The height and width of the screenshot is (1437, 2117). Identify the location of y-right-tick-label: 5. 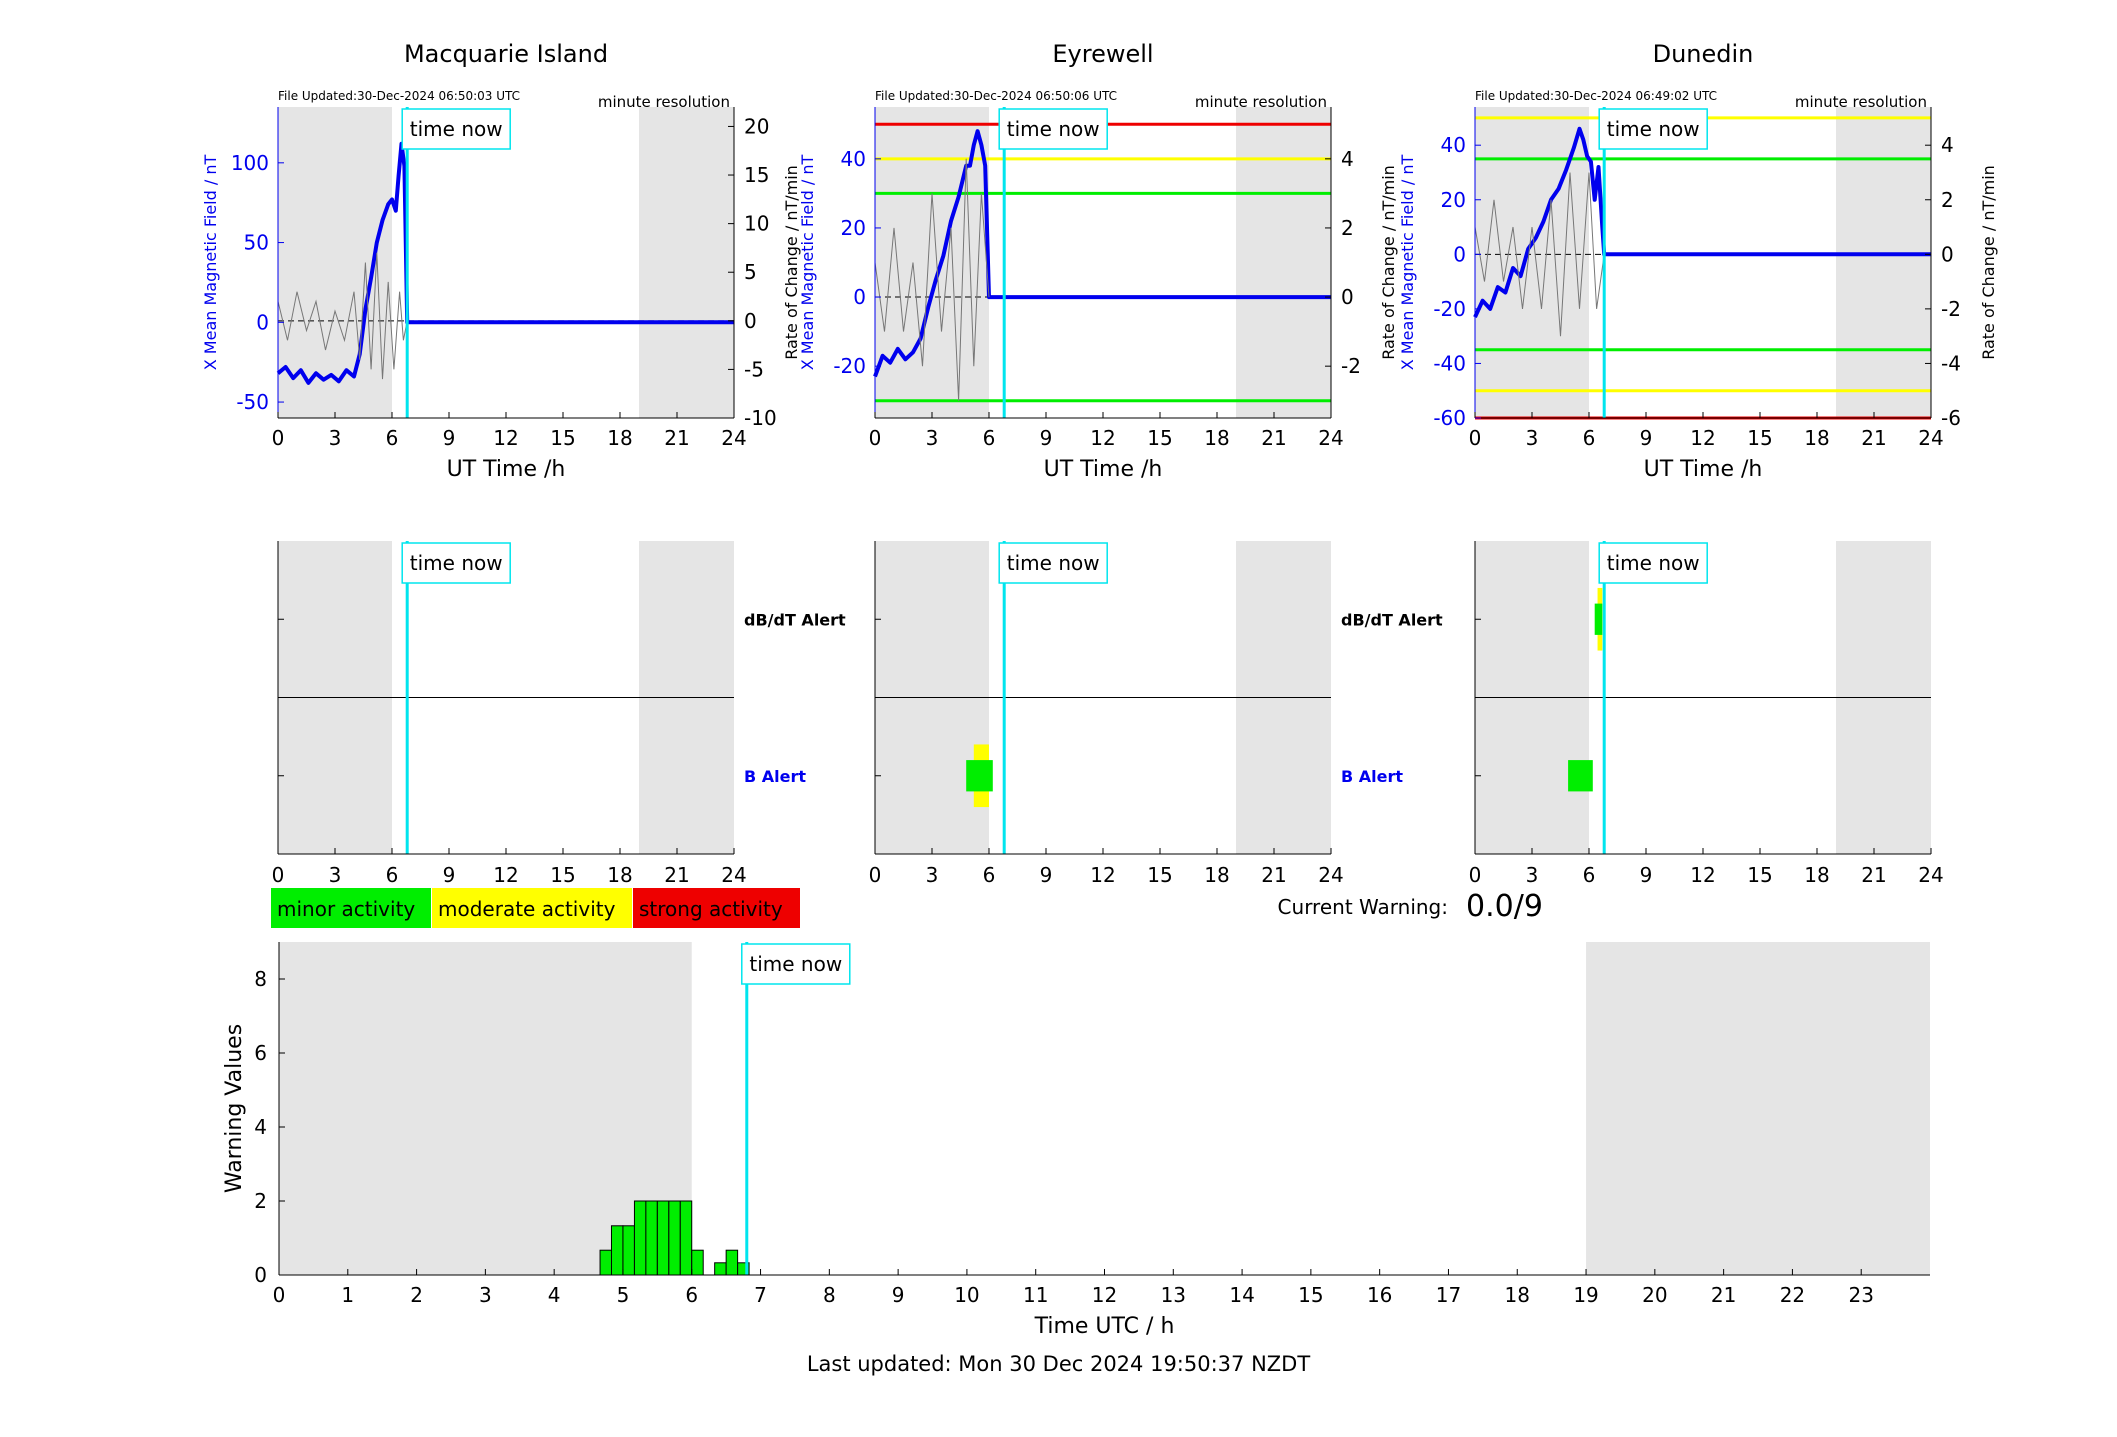
(750, 272).